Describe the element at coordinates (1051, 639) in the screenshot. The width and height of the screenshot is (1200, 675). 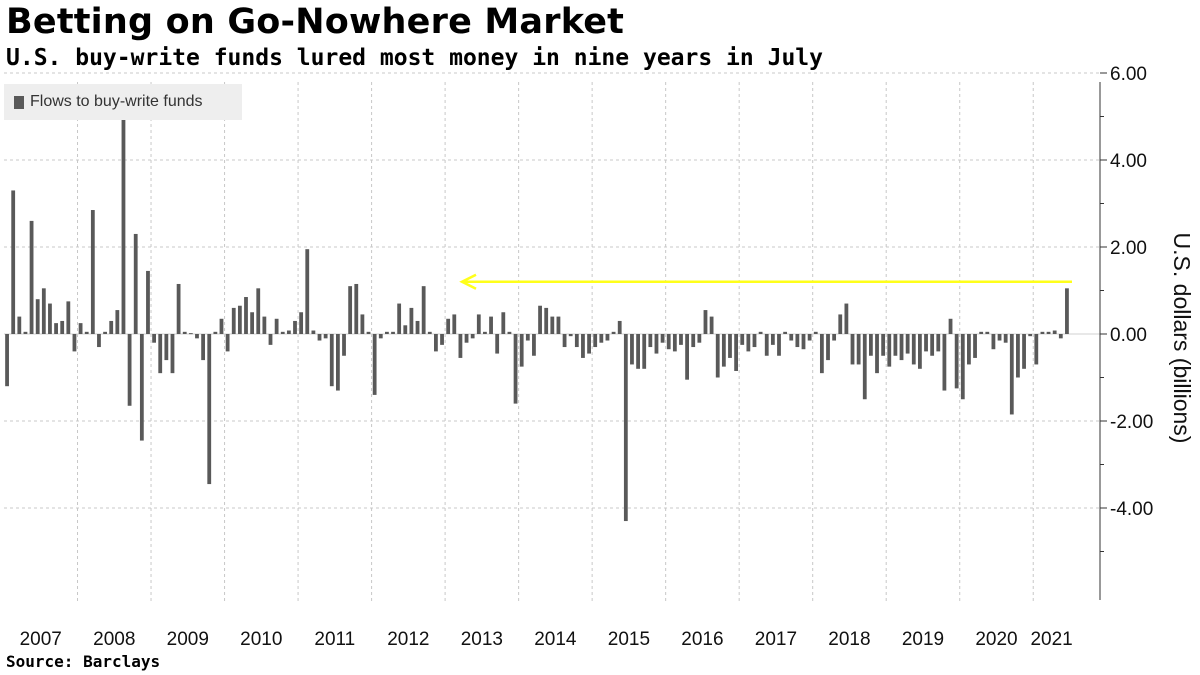
I see `x-year-label: 2021` at that location.